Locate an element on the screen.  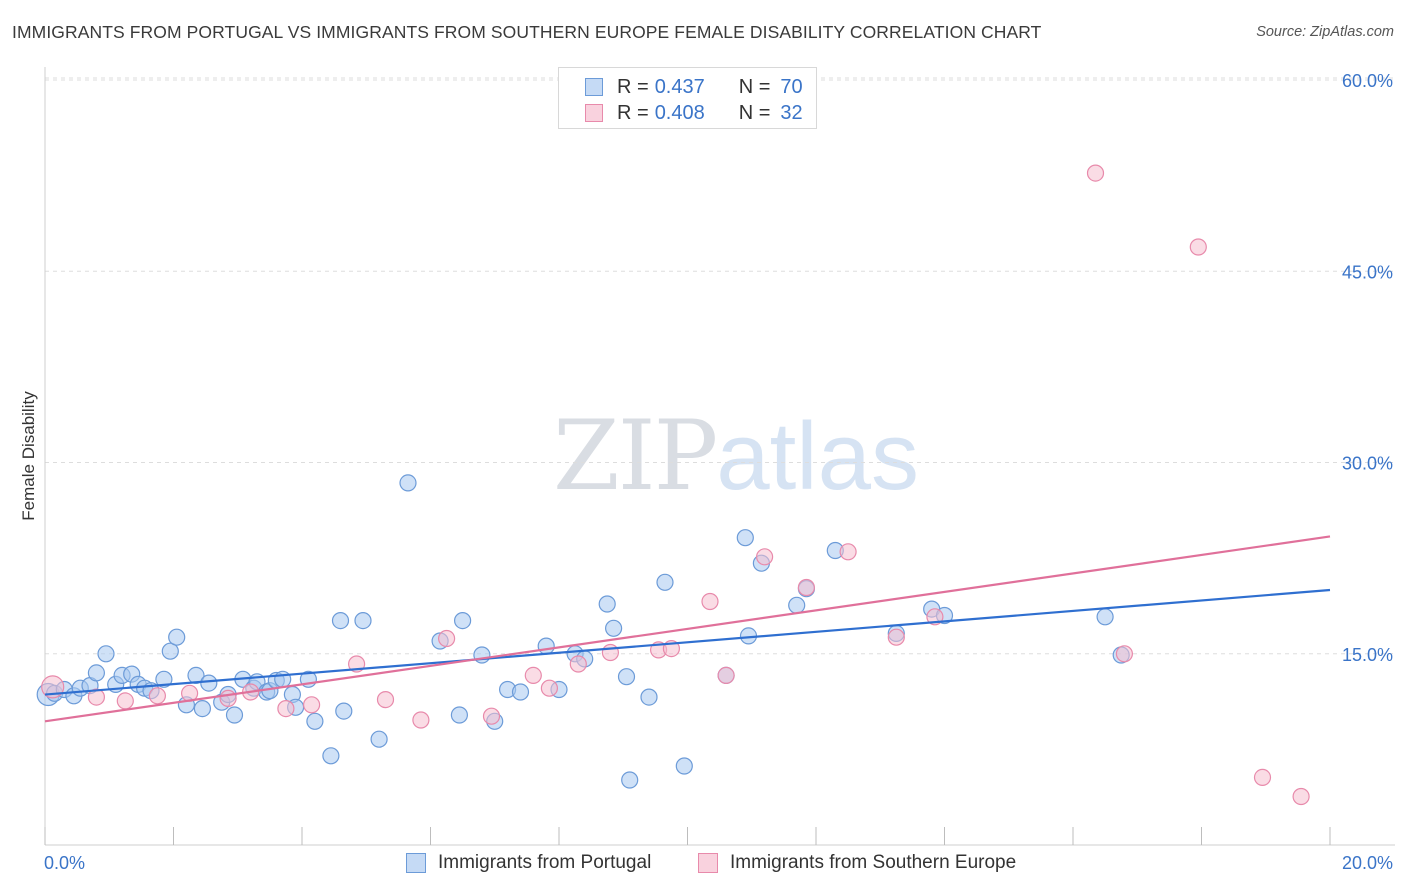
trend-line-portugal is located at coordinates (687, 642).